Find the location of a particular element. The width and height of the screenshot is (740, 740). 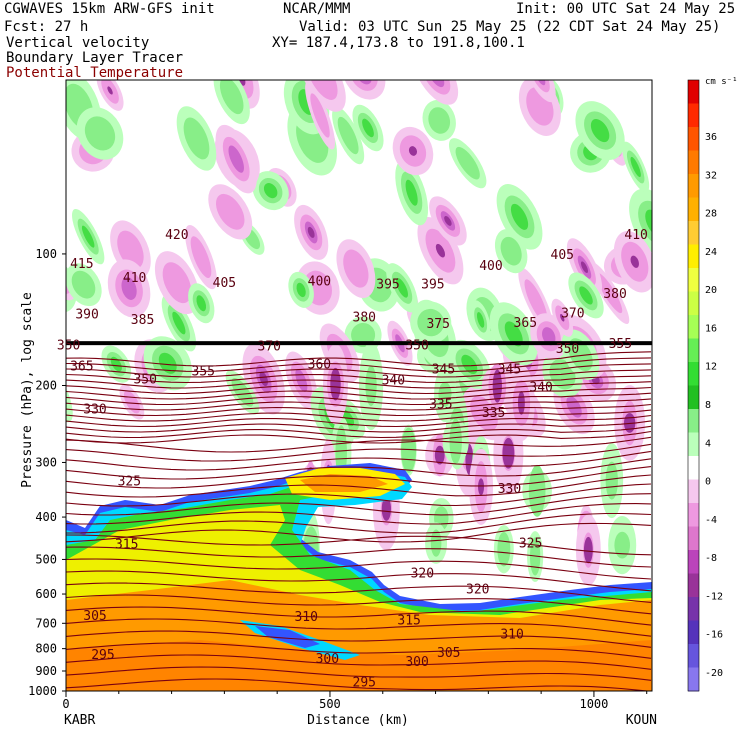

theta-label: 365 is located at coordinates (81, 367).